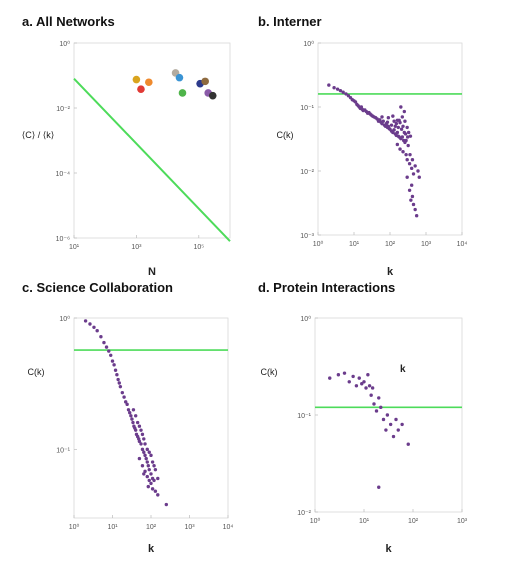 The image size is (506, 577). I want to click on panel-title: a. All Networks, so click(68, 21).